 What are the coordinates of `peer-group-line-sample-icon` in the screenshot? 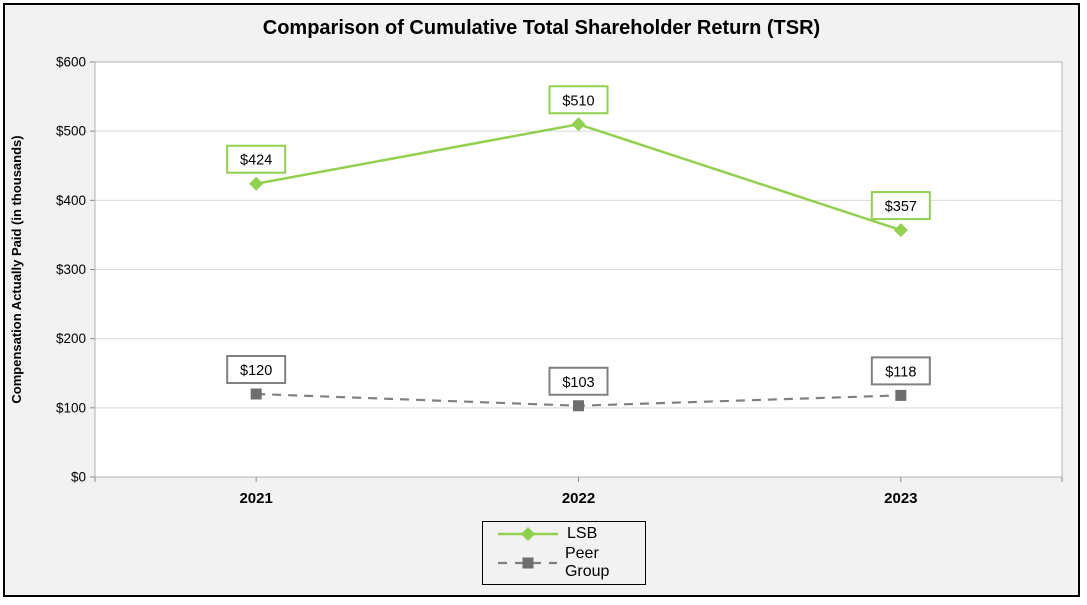 It's located at (527, 563).